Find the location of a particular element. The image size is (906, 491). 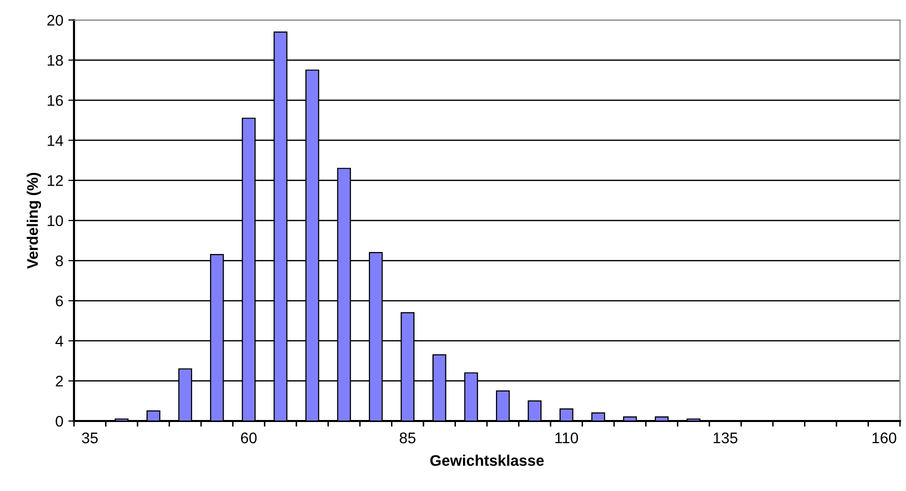

y-tick-label: 12 is located at coordinates (55, 180).